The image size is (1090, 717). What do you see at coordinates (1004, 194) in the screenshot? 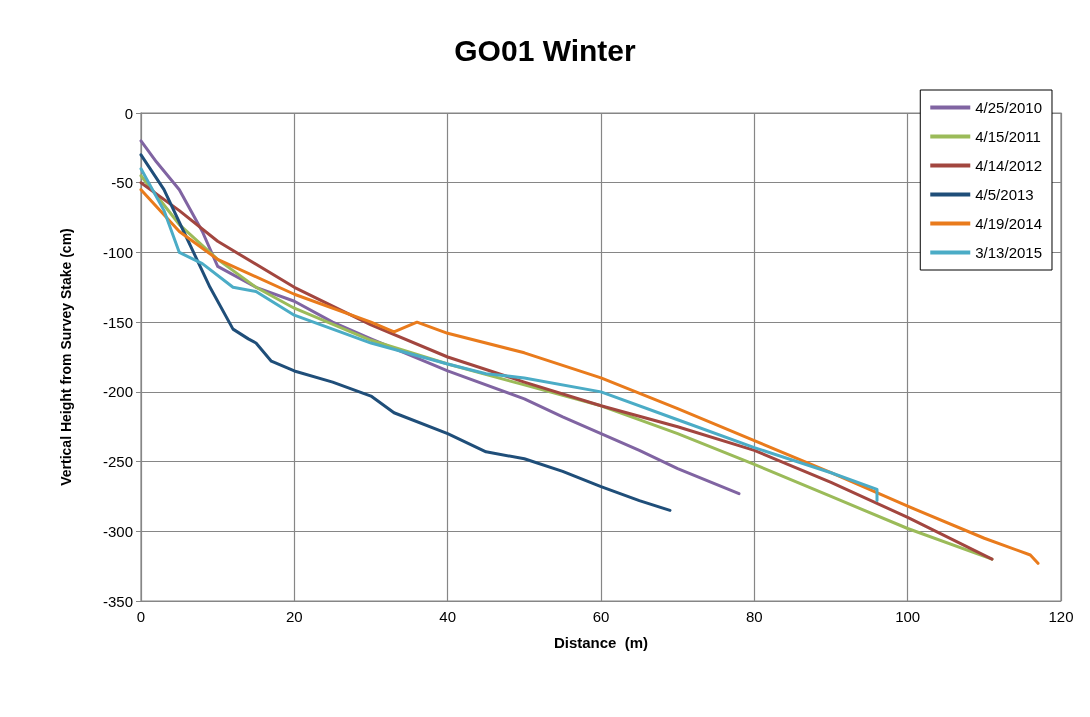
I see `legend-label: 4/5/2013` at bounding box center [1004, 194].